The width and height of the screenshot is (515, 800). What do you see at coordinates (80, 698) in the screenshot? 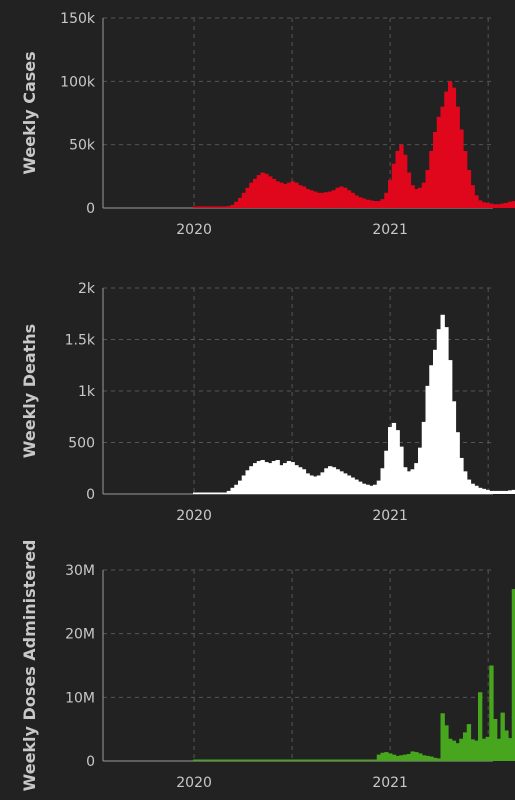
I see `doses-ytick-label: 10M` at bounding box center [80, 698].